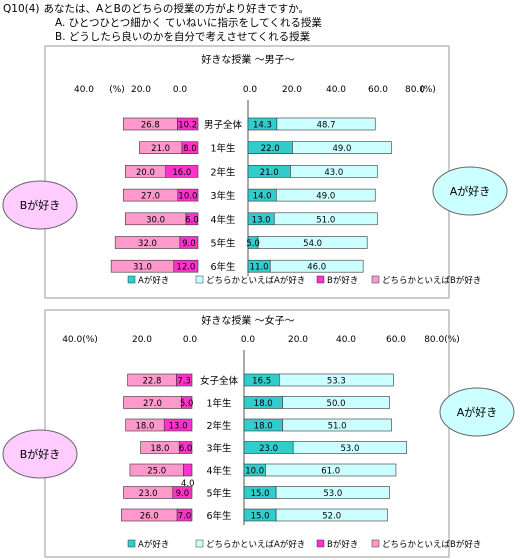 The image size is (520, 560). What do you see at coordinates (223, 220) in the screenshot?
I see `category-label: 4年生` at bounding box center [223, 220].